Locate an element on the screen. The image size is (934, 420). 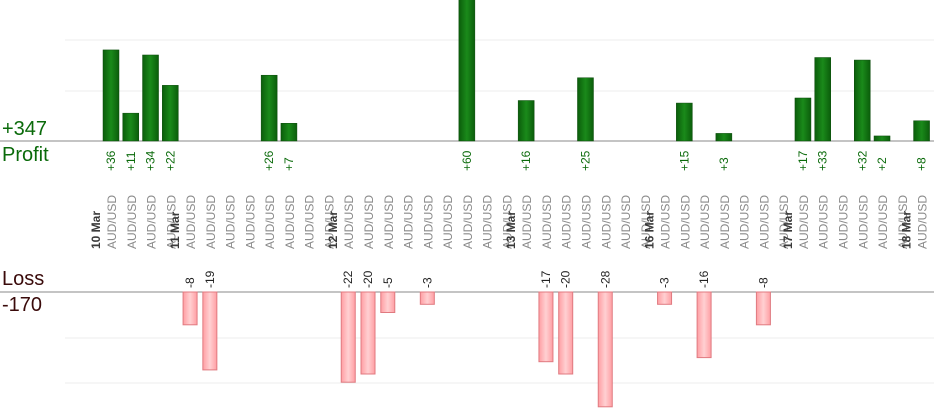
loss-value-label: -5 is located at coordinates (388, 282).